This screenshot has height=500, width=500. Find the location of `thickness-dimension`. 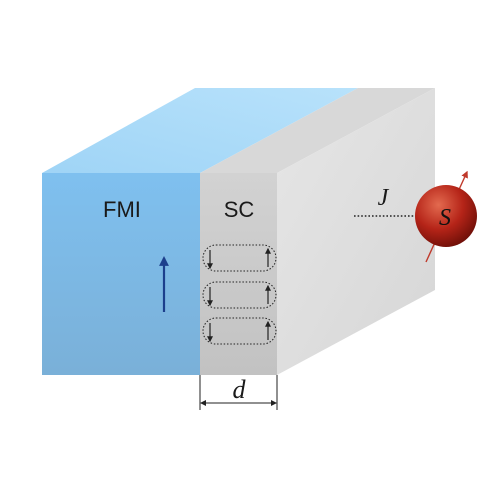

thickness-dimension is located at coordinates (238, 392).